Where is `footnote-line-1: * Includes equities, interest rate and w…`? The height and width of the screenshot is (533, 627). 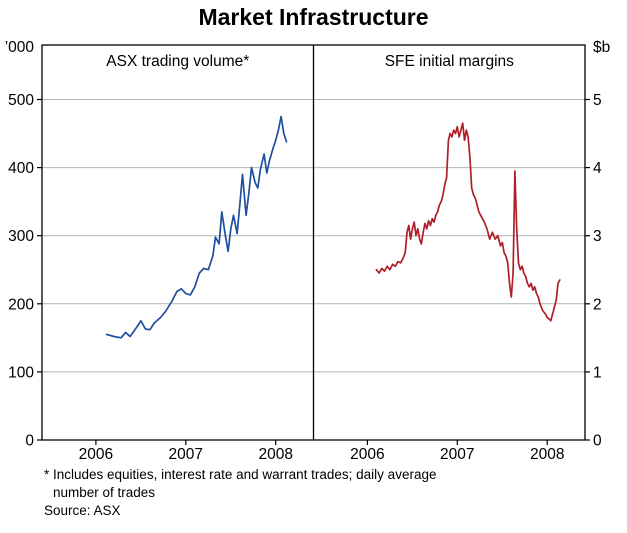 footnote-line-1: * Includes equities, interest rate and w… is located at coordinates (240, 474).